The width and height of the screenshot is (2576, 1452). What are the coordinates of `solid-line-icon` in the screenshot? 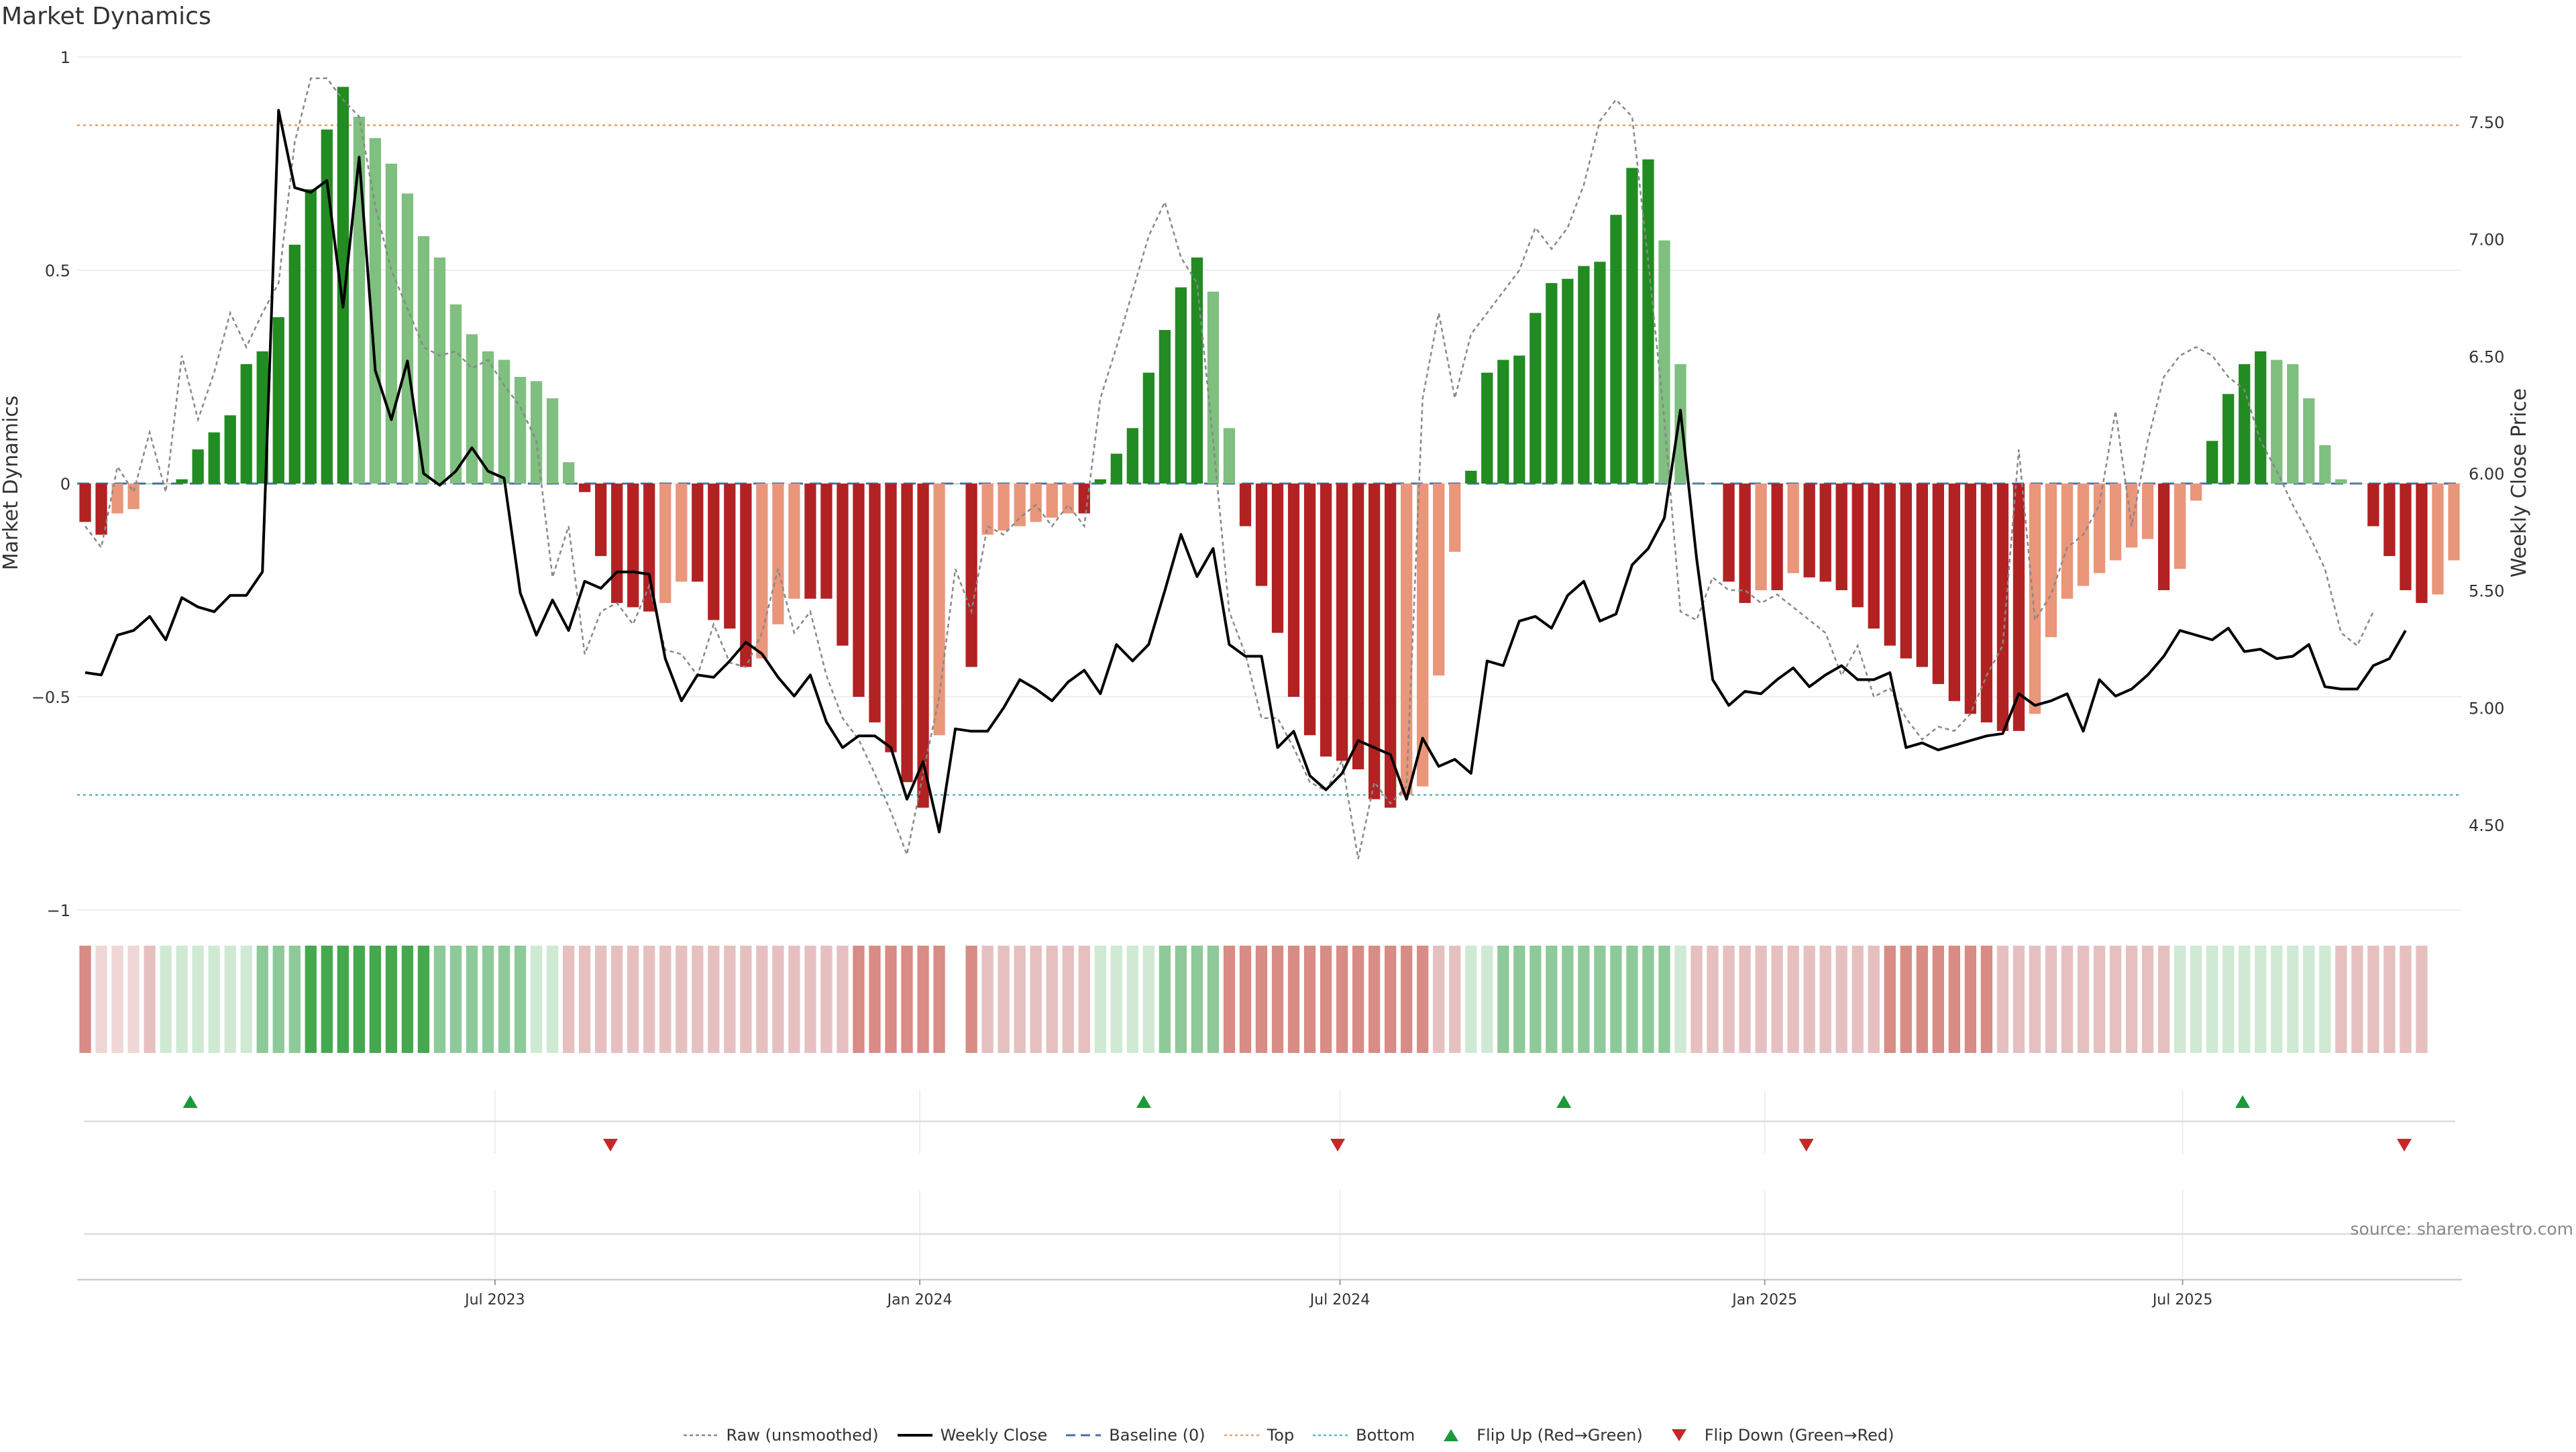 It's located at (914, 1435).